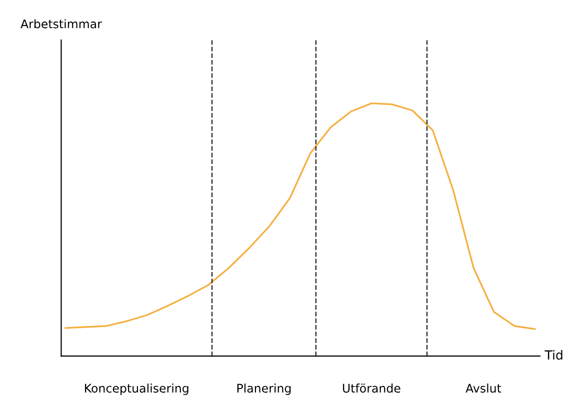 The width and height of the screenshot is (572, 401). I want to click on text: Avslut, so click(484, 388).